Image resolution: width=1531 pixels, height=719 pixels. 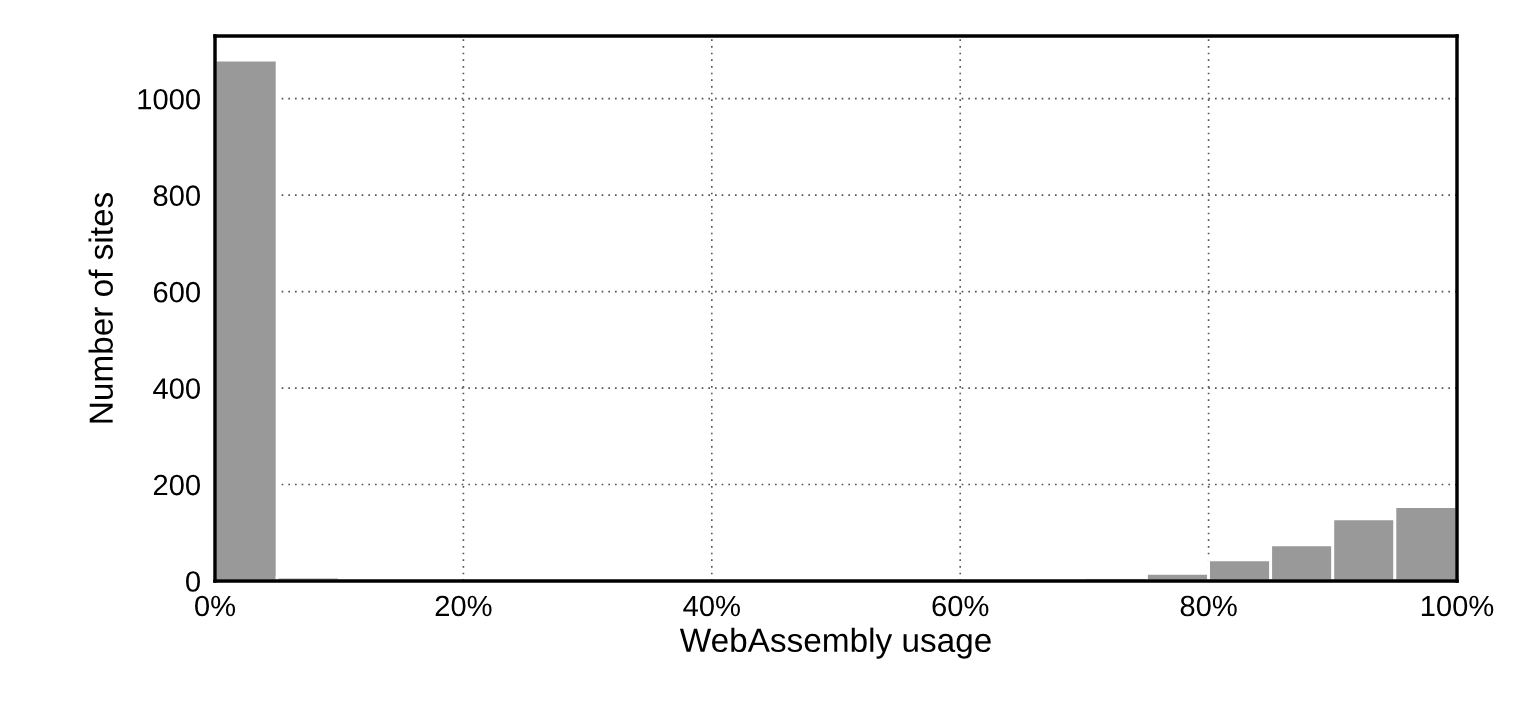 I want to click on y-tick-label: 1000, so click(x=169, y=99).